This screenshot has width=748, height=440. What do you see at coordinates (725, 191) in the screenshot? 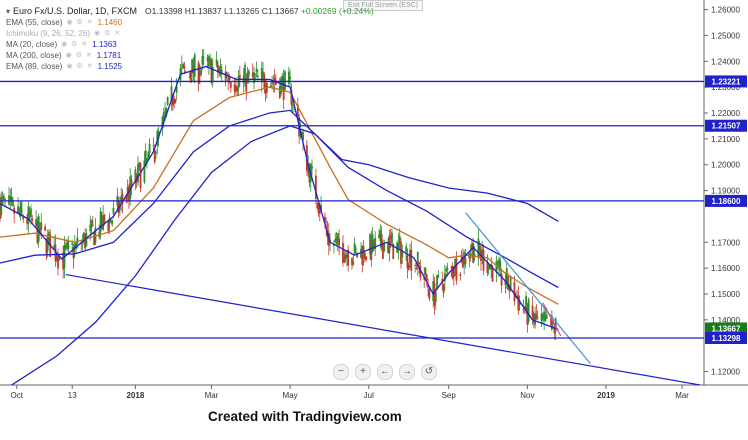
I see `y-tick-label: 1.19000` at bounding box center [725, 191].